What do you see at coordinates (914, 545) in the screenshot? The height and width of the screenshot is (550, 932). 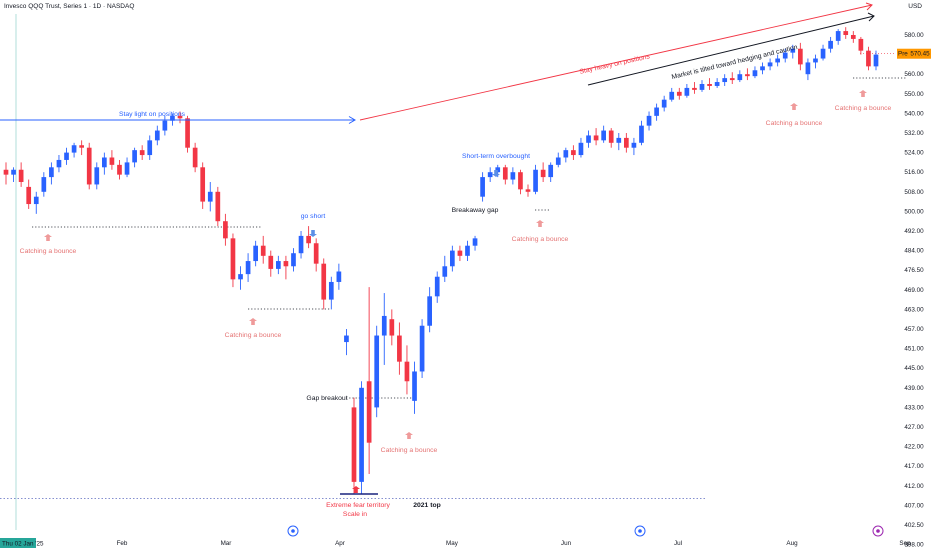 I see `y-tick-label: 398.00` at bounding box center [914, 545].